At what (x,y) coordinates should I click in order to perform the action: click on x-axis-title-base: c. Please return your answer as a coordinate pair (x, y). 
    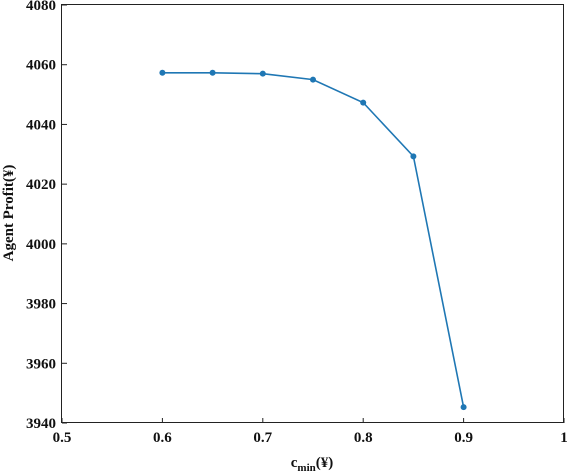
    Looking at the image, I should click on (294, 463).